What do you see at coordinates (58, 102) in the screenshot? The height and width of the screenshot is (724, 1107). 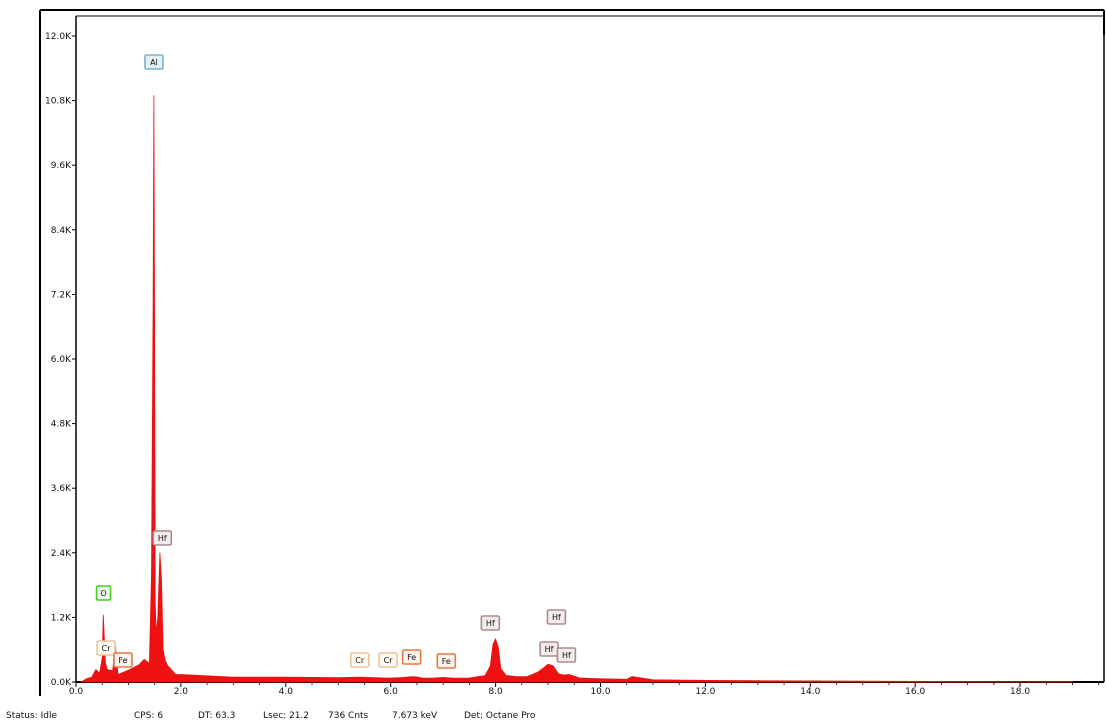 I see `y-tick-label: 10.8K` at bounding box center [58, 102].